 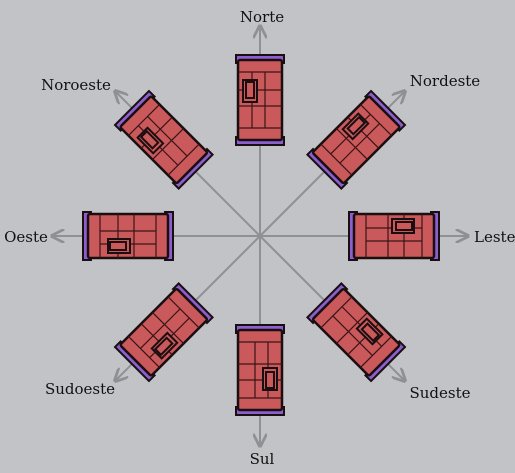 What do you see at coordinates (80, 389) in the screenshot?
I see `label-southwest: Sudoeste` at bounding box center [80, 389].